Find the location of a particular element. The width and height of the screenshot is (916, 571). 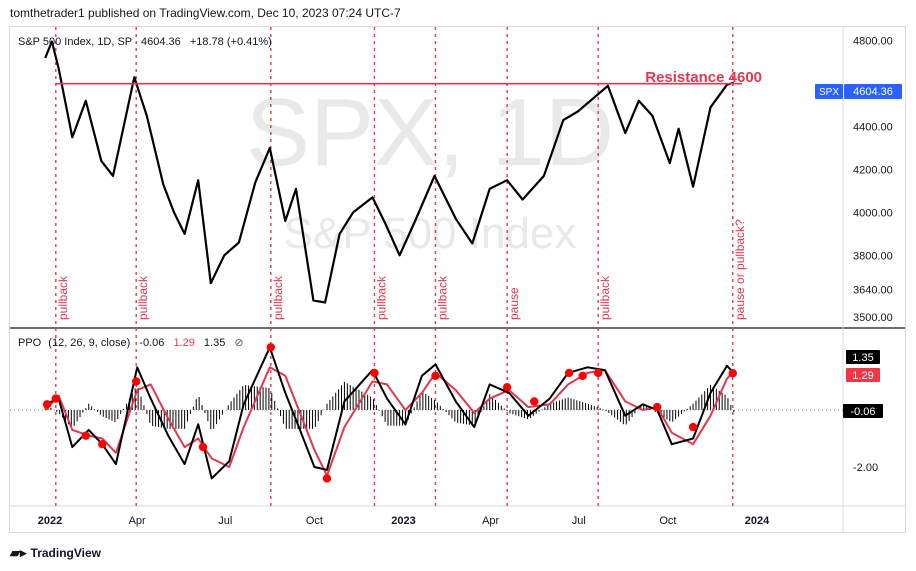

price-axis-tick: 4800.00 is located at coordinates (873, 42).